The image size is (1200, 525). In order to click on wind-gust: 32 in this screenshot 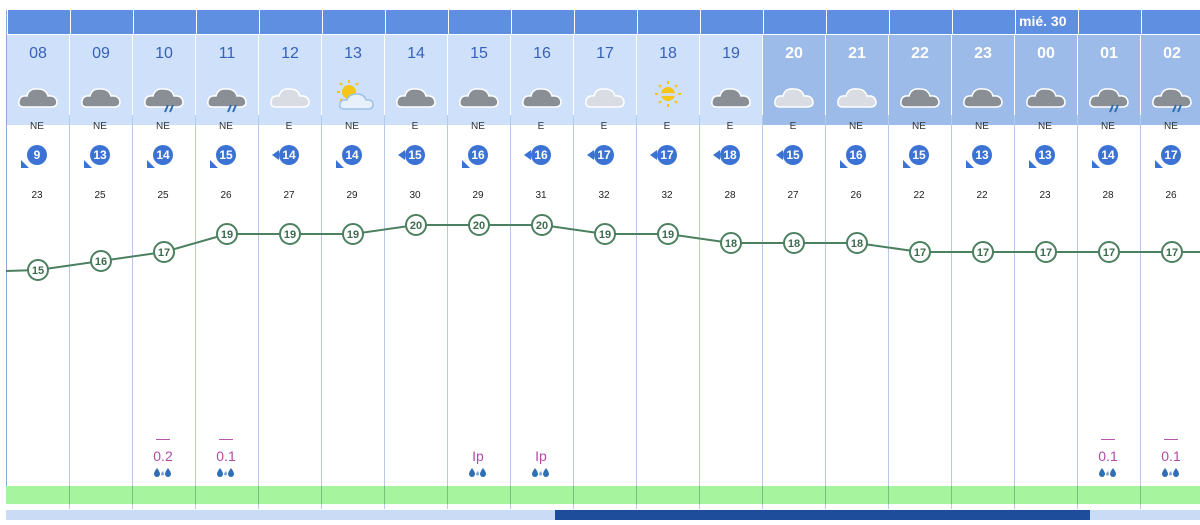, I will do `click(667, 195)`.